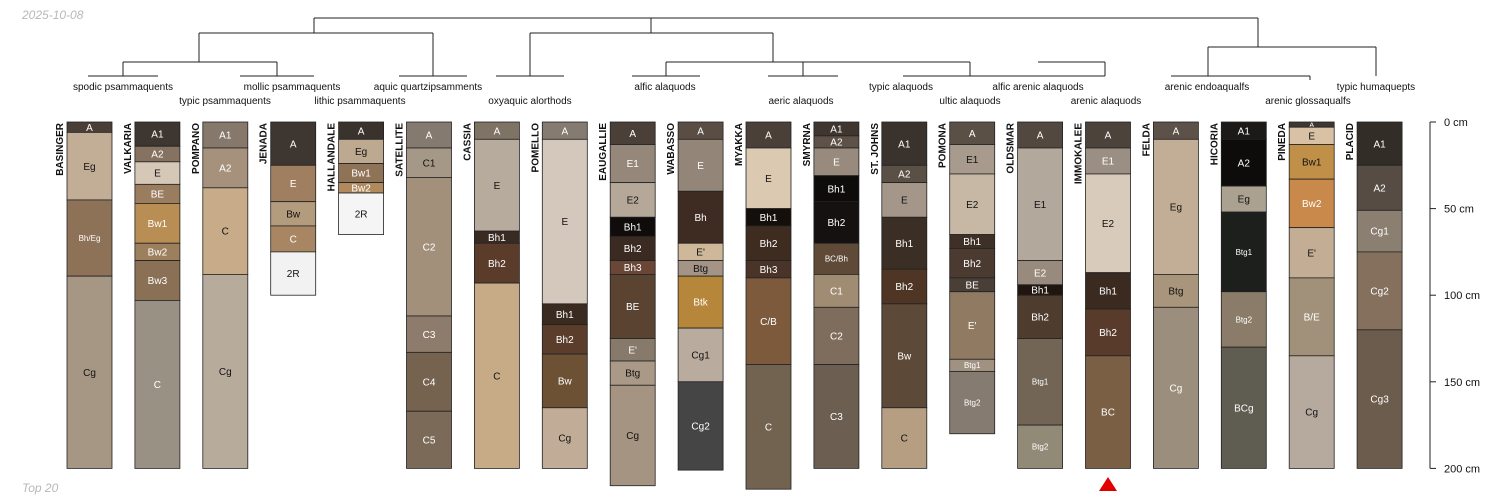 Image resolution: width=1500 pixels, height=500 pixels. I want to click on profile-name: CASSIA, so click(467, 142).